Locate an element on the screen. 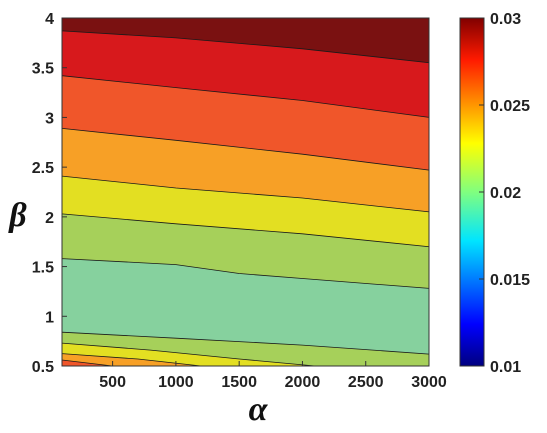  y-tick-label: 3 is located at coordinates (49, 118).